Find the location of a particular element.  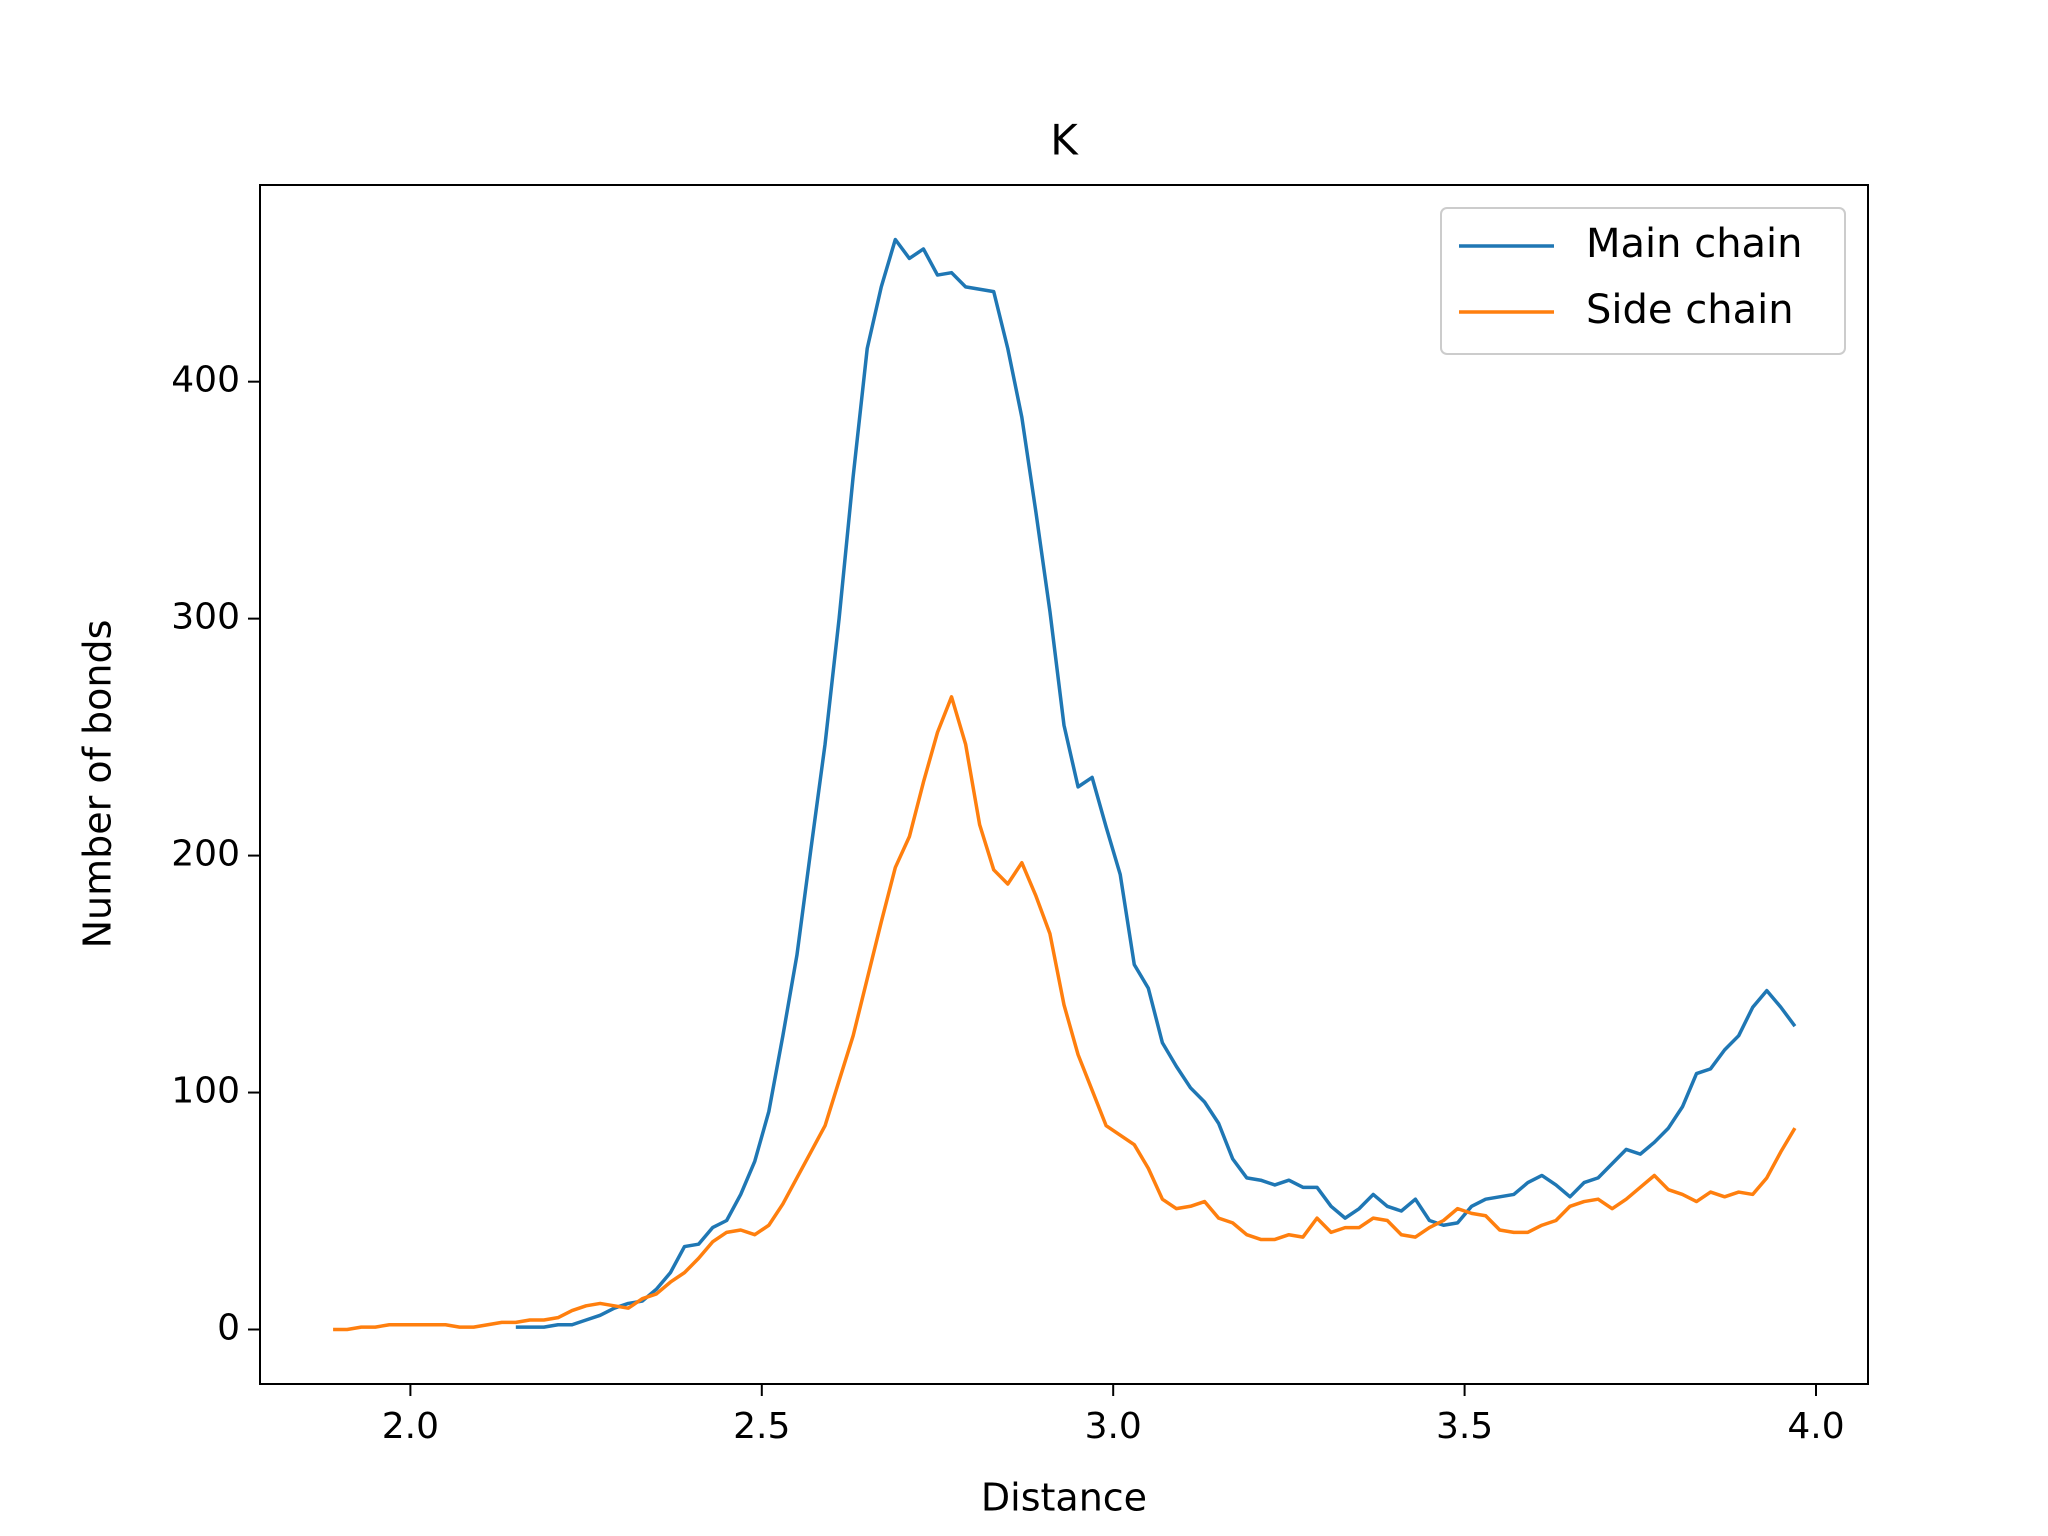

x-tick-label: 4.0 is located at coordinates (1815, 1426).